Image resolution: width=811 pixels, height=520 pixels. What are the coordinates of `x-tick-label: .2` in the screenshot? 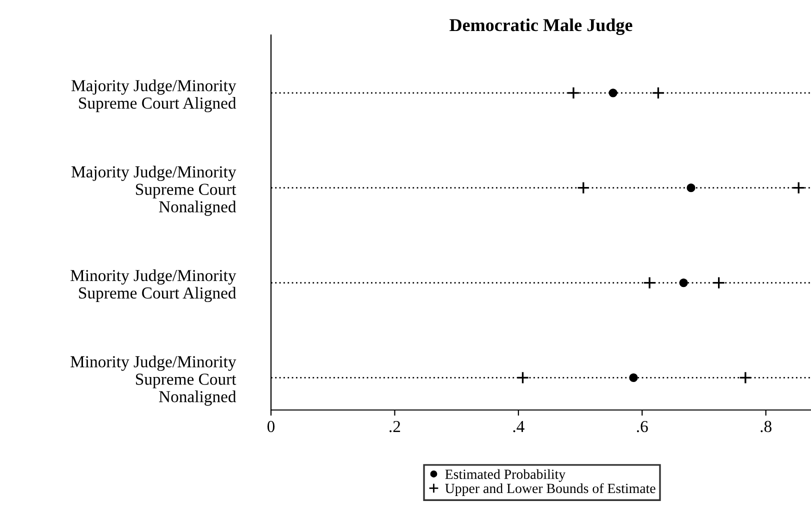 It's located at (395, 426).